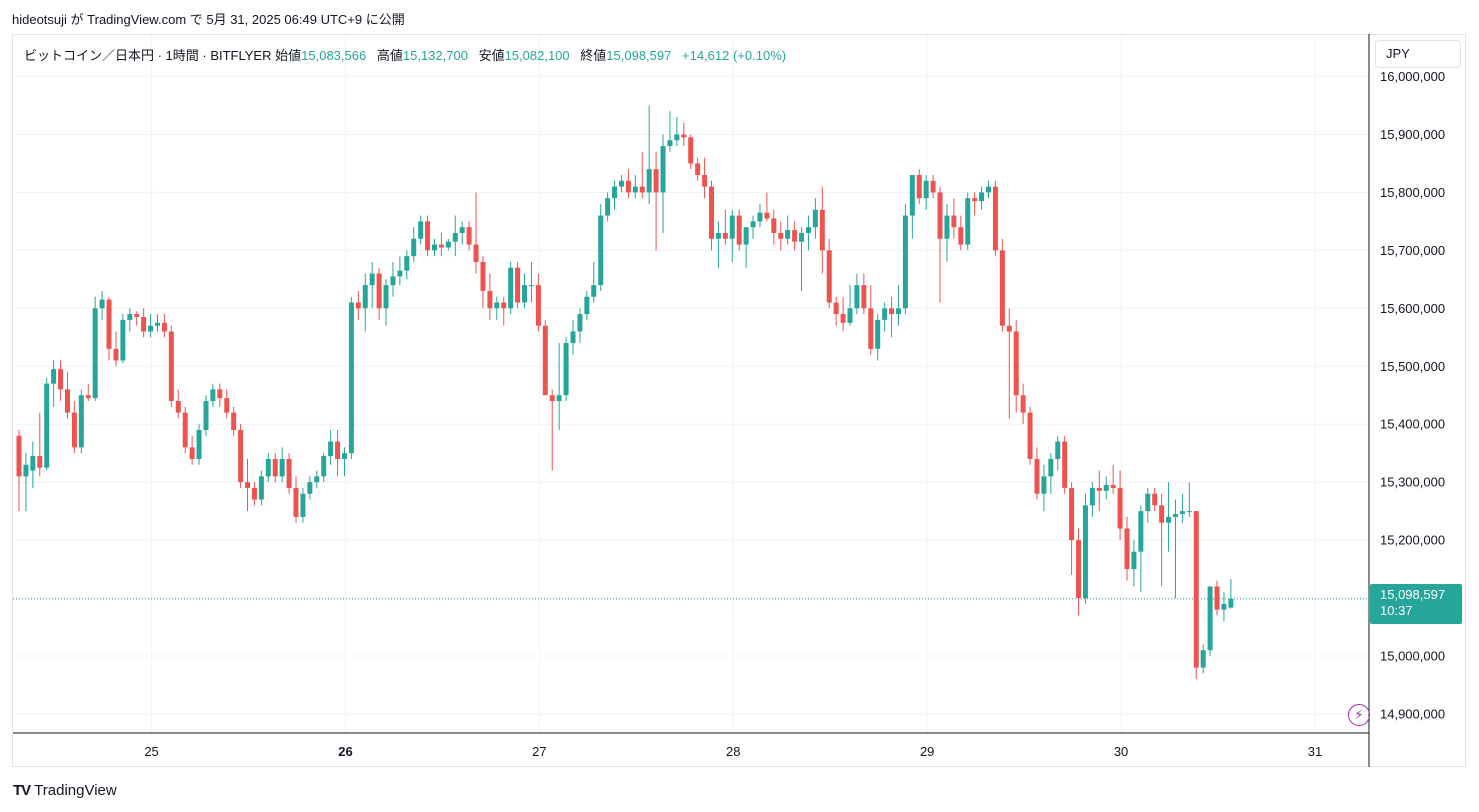 The image size is (1479, 812). I want to click on legend-open-label: 始値, so click(288, 55).